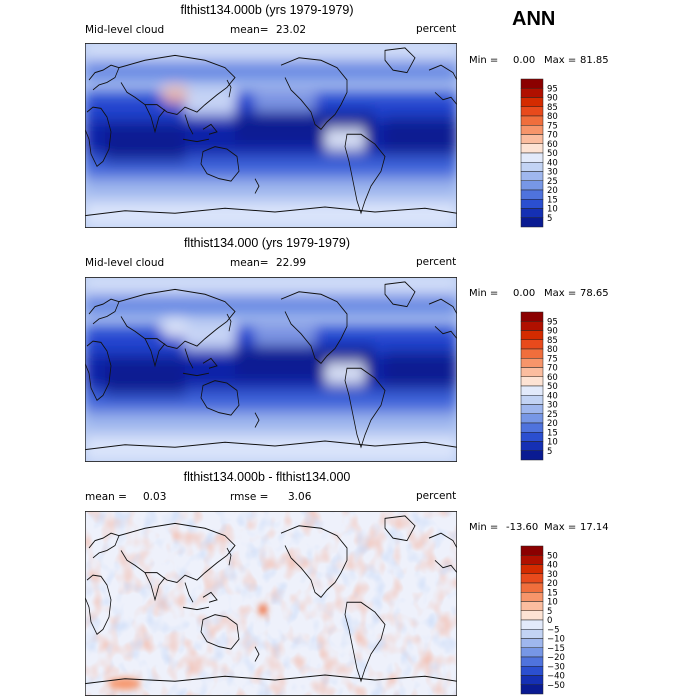 The height and width of the screenshot is (700, 700). I want to click on mean-label: mean=, so click(249, 263).